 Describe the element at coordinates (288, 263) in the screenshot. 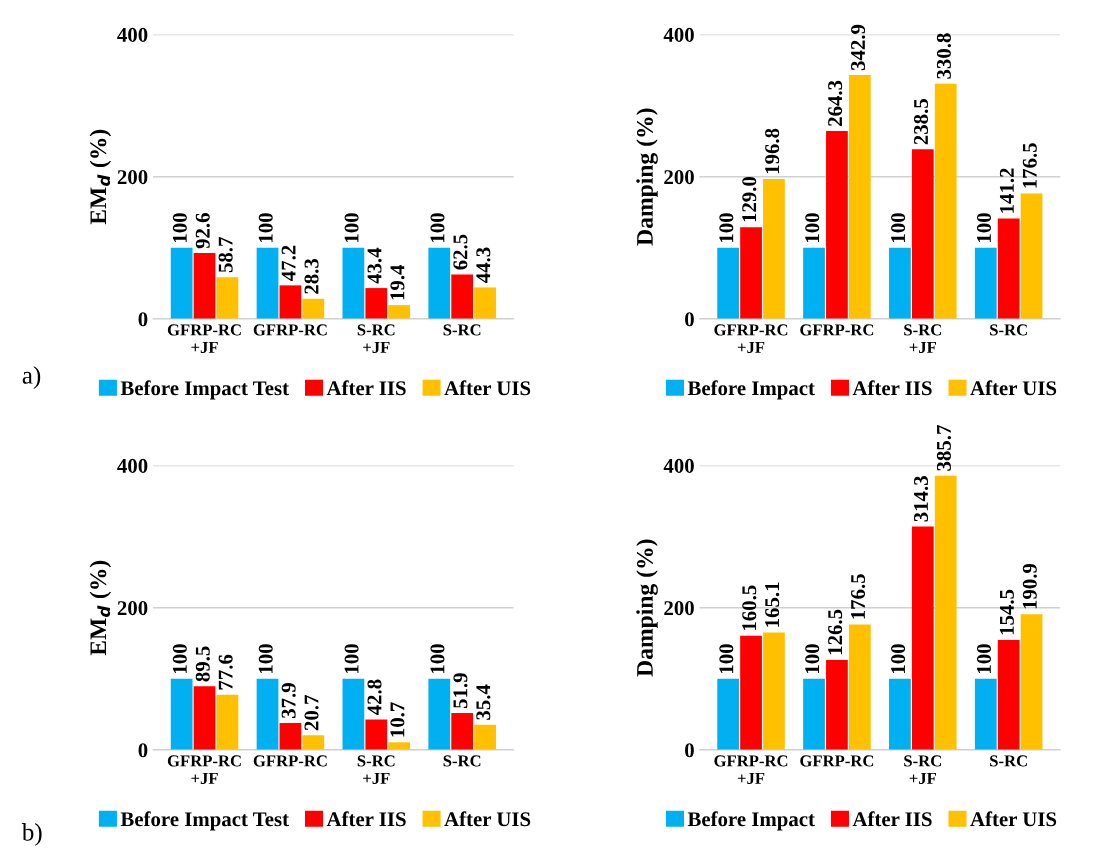

I see `data-label: 47.2` at that location.